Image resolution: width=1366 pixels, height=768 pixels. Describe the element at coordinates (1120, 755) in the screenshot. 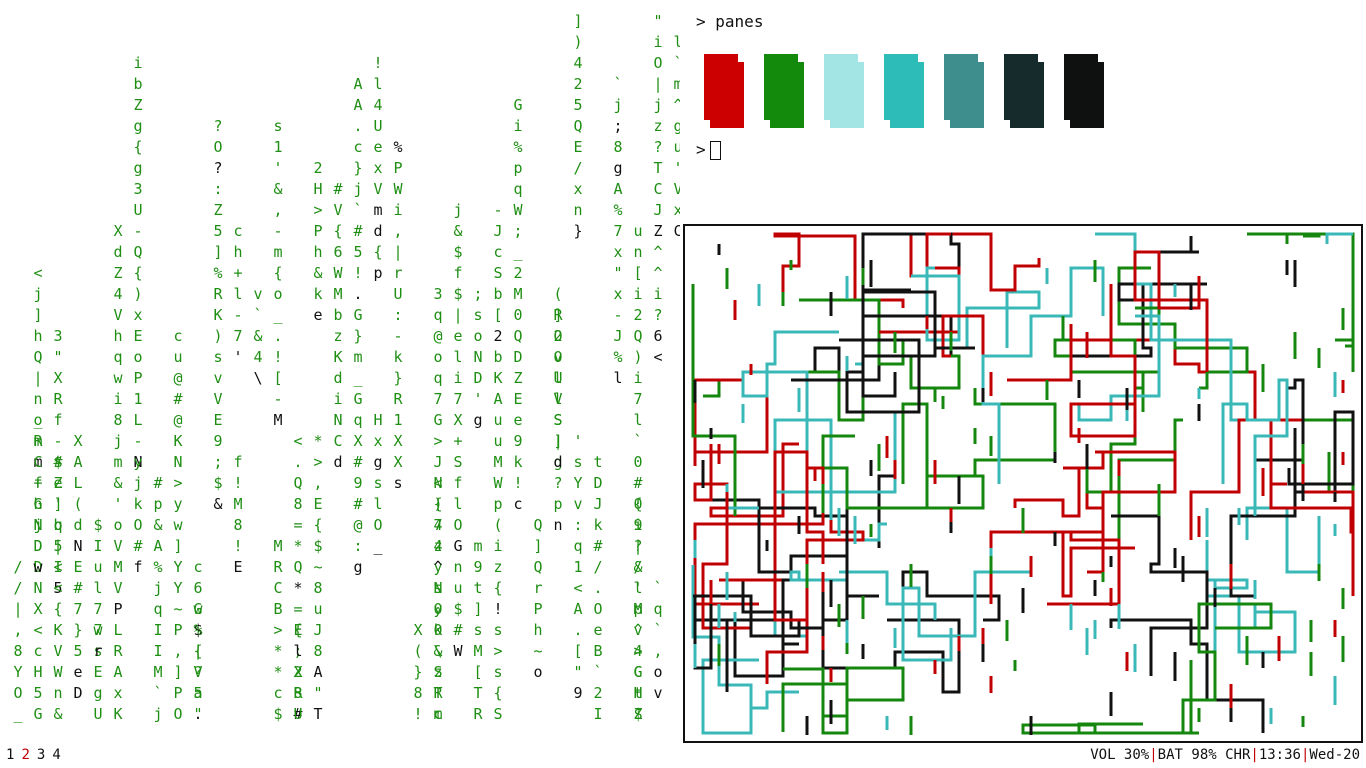

I see `volume-indicator: VOL 30%` at that location.